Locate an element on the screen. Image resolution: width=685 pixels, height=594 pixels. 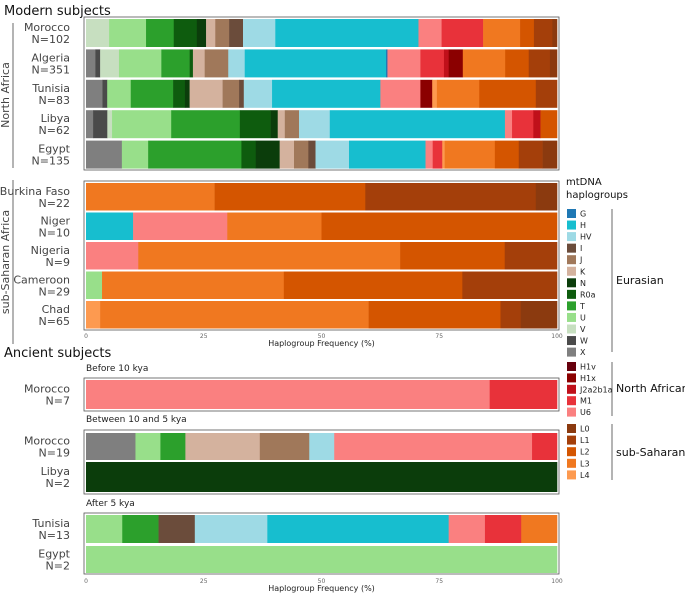
bar-segment-modern-morocco-r0a is located at coordinates (185, 33).